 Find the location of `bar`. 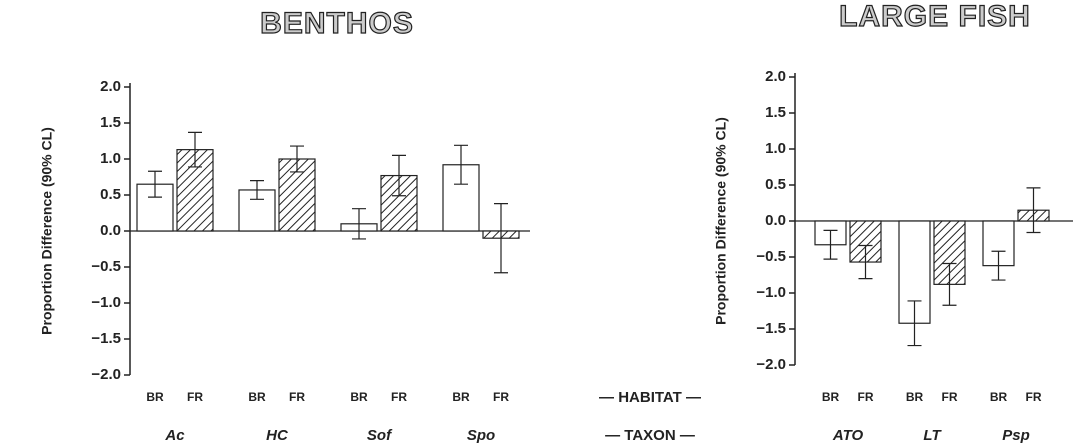

bar is located at coordinates (297, 195).